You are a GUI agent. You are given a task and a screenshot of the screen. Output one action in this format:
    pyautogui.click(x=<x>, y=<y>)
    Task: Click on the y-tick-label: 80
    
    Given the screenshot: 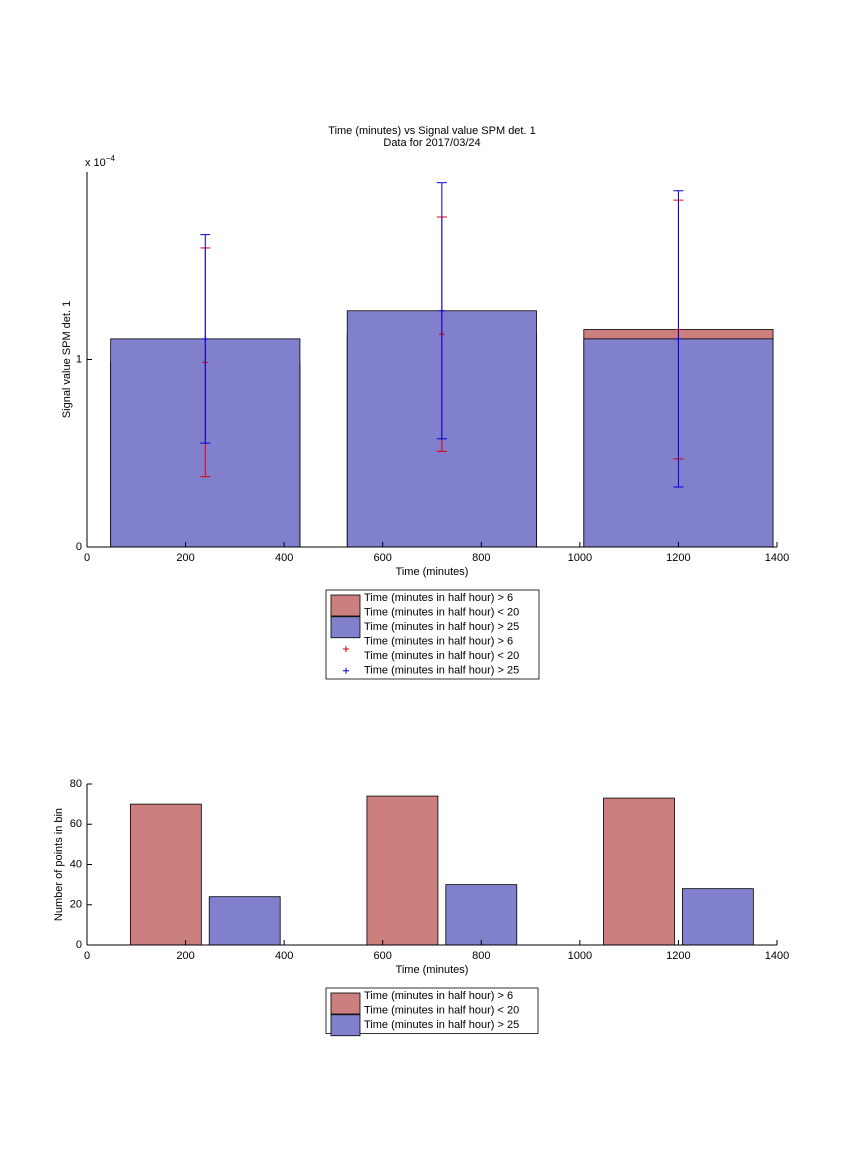 What is the action you would take?
    pyautogui.click(x=76, y=784)
    